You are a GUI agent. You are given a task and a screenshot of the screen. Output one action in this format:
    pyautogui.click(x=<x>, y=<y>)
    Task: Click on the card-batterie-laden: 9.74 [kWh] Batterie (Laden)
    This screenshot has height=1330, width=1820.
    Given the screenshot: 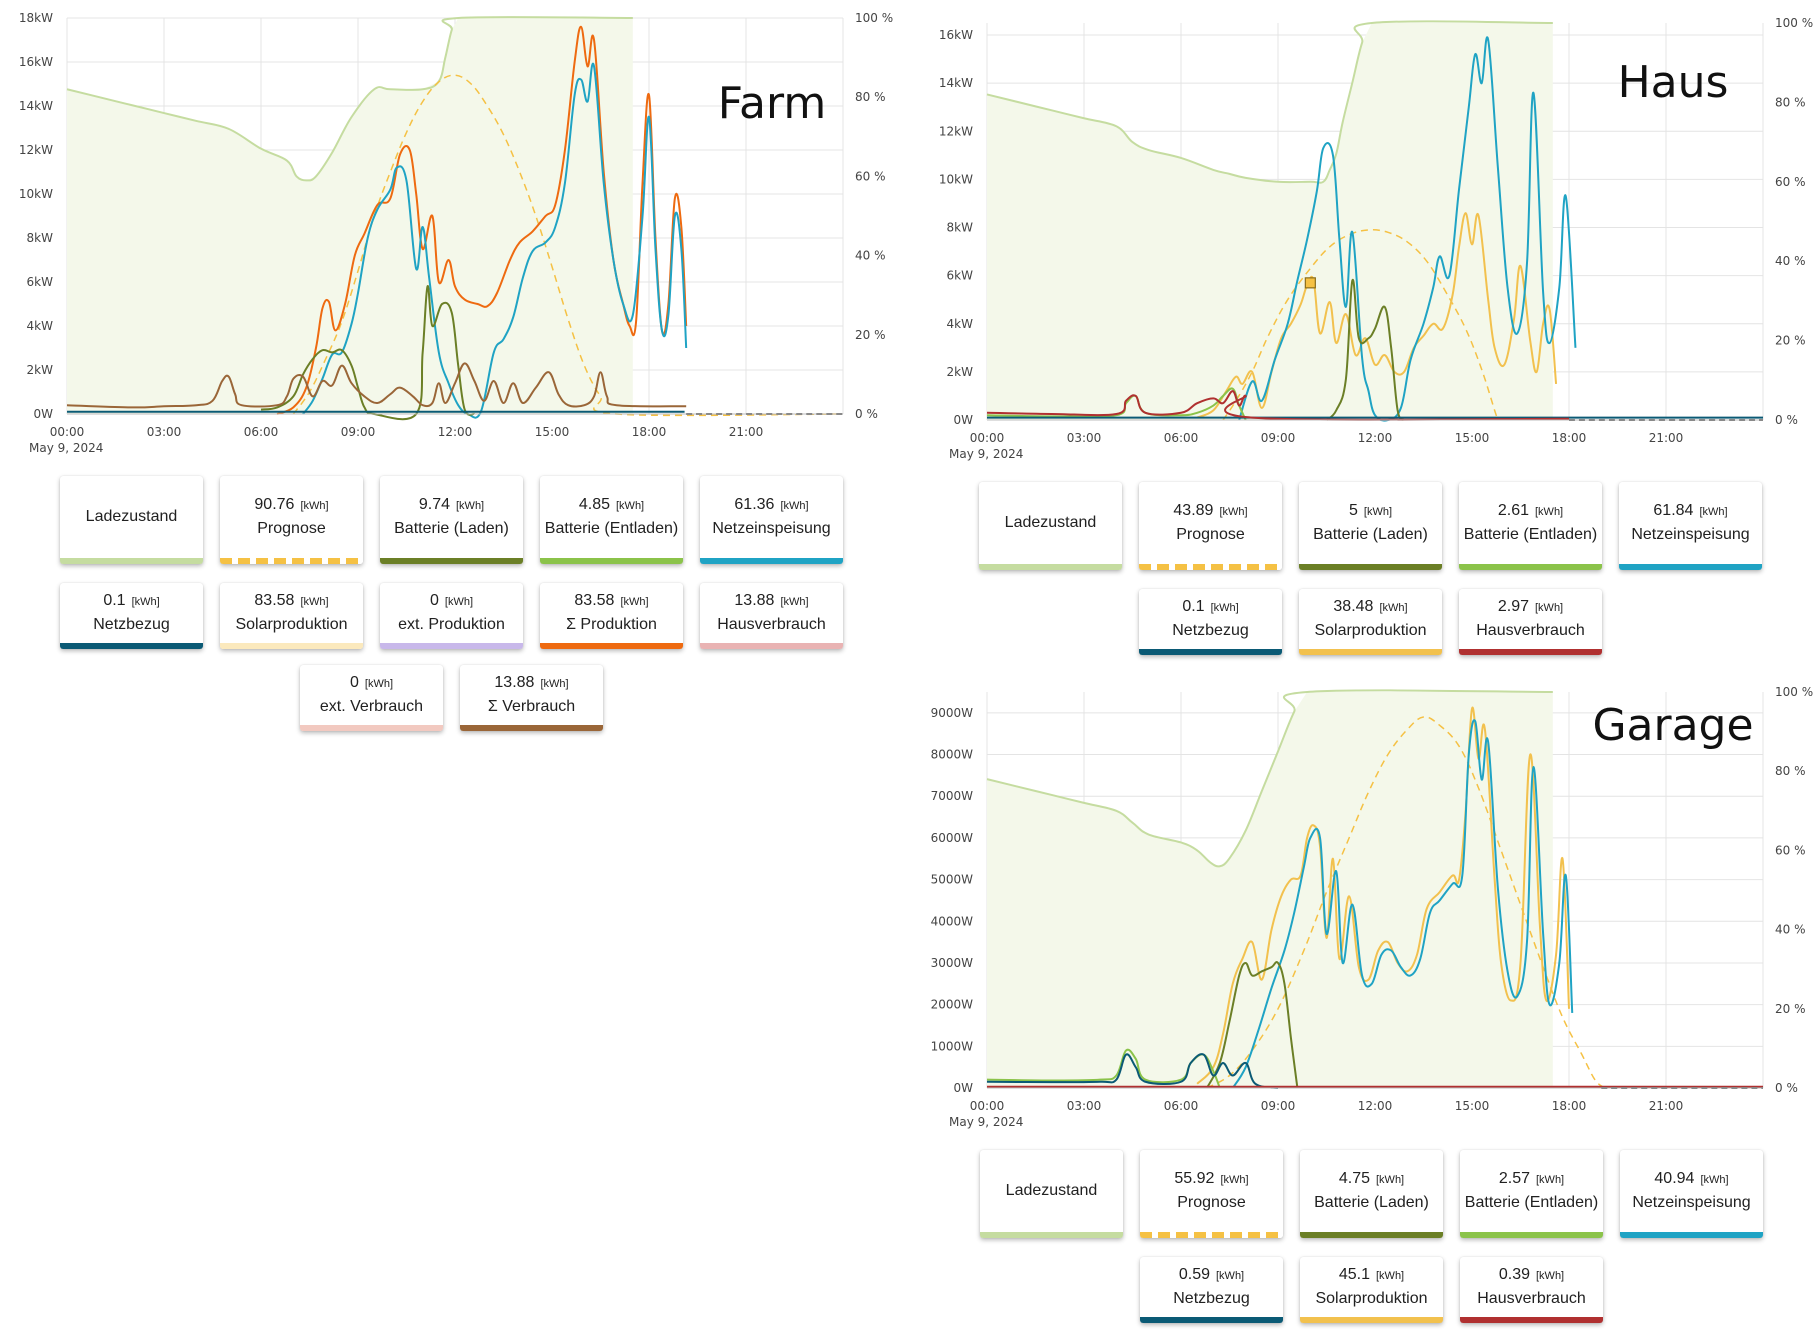 What is the action you would take?
    pyautogui.click(x=451, y=520)
    